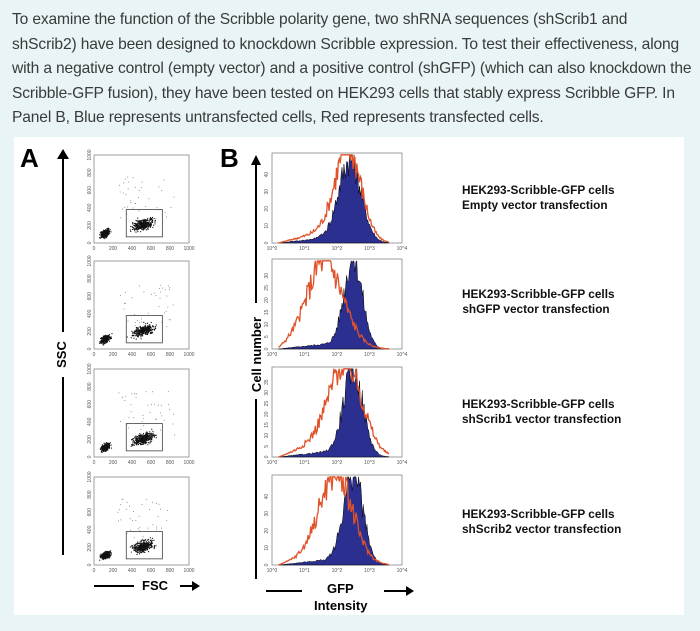 This screenshot has height=631, width=700. Describe the element at coordinates (90, 331) in the screenshot. I see `y-tick-label: 200` at that location.